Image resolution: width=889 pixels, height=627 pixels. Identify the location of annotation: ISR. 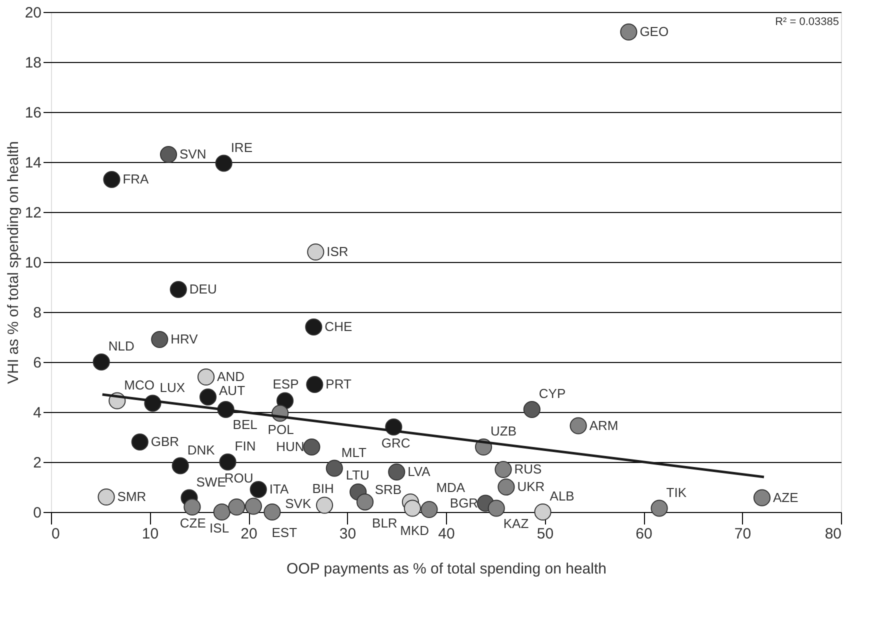
(337, 251).